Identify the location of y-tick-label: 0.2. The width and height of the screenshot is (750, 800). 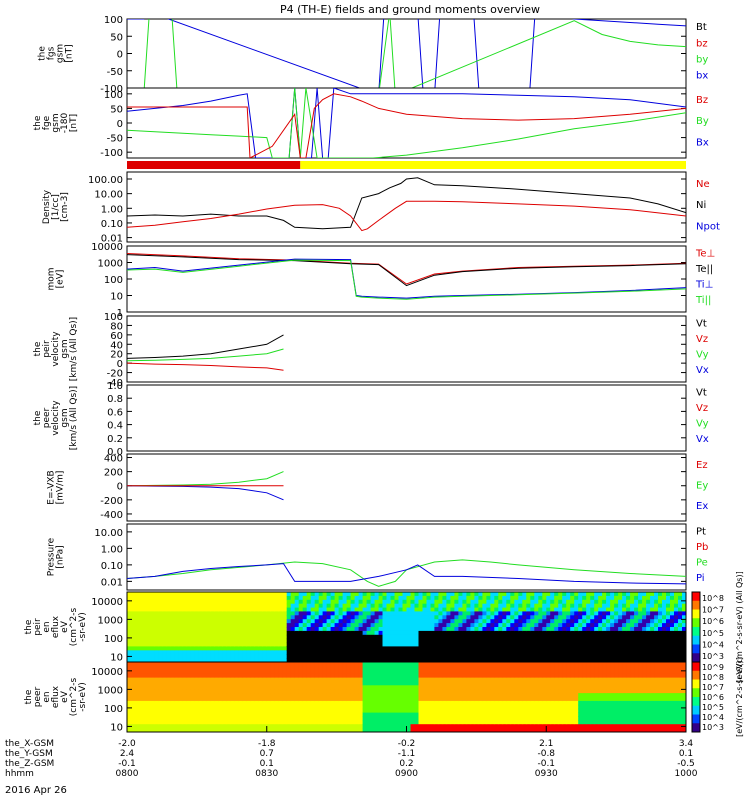
(115, 439).